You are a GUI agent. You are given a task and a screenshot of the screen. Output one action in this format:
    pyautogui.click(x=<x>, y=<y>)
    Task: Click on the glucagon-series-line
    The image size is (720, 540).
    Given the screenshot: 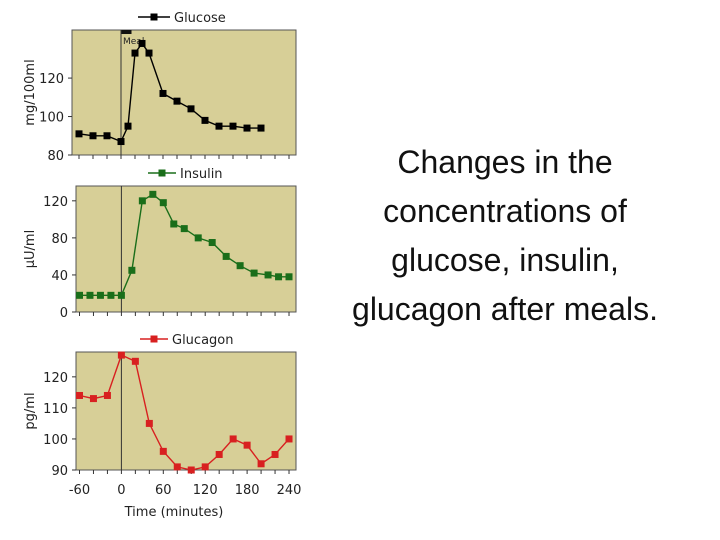 What is the action you would take?
    pyautogui.click(x=184, y=412)
    